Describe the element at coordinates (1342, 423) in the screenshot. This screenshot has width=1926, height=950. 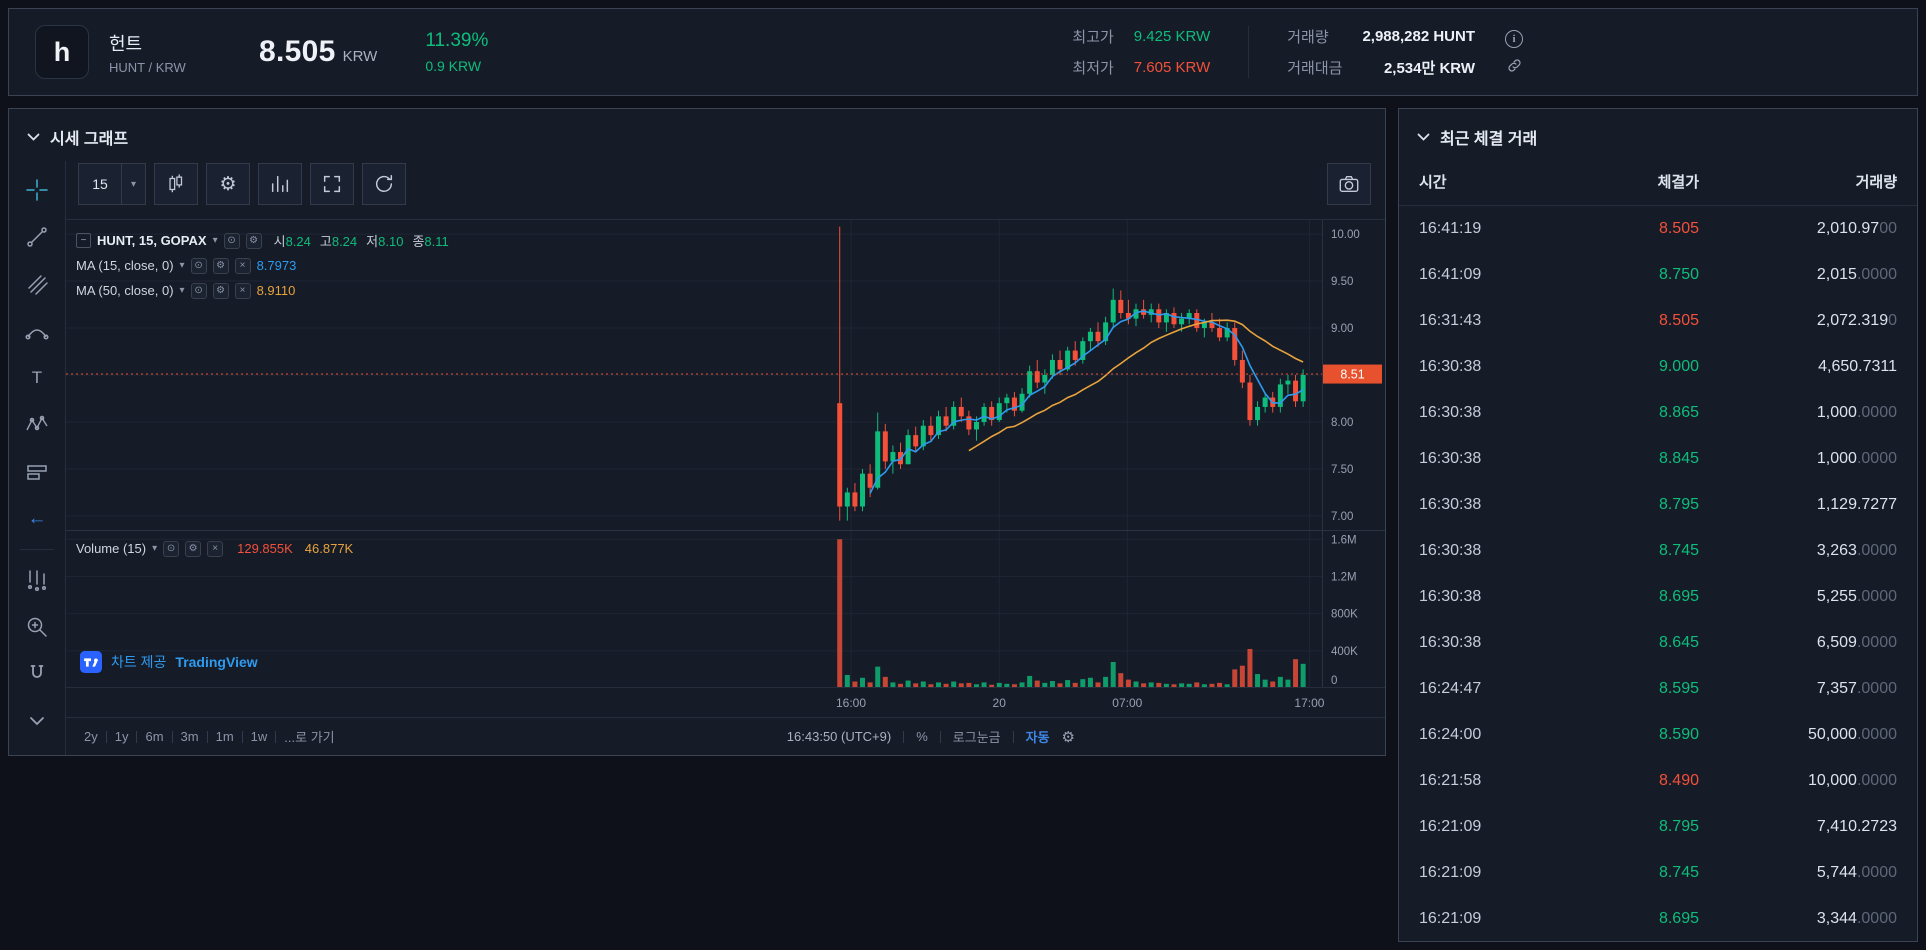
I see `svg-text: 8.00` at that location.